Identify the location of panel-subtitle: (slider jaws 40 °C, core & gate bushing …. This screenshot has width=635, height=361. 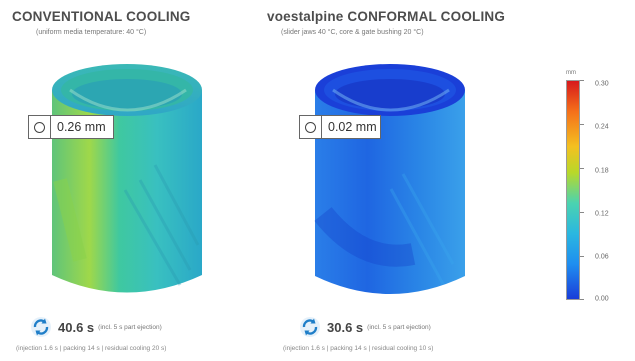
(352, 32).